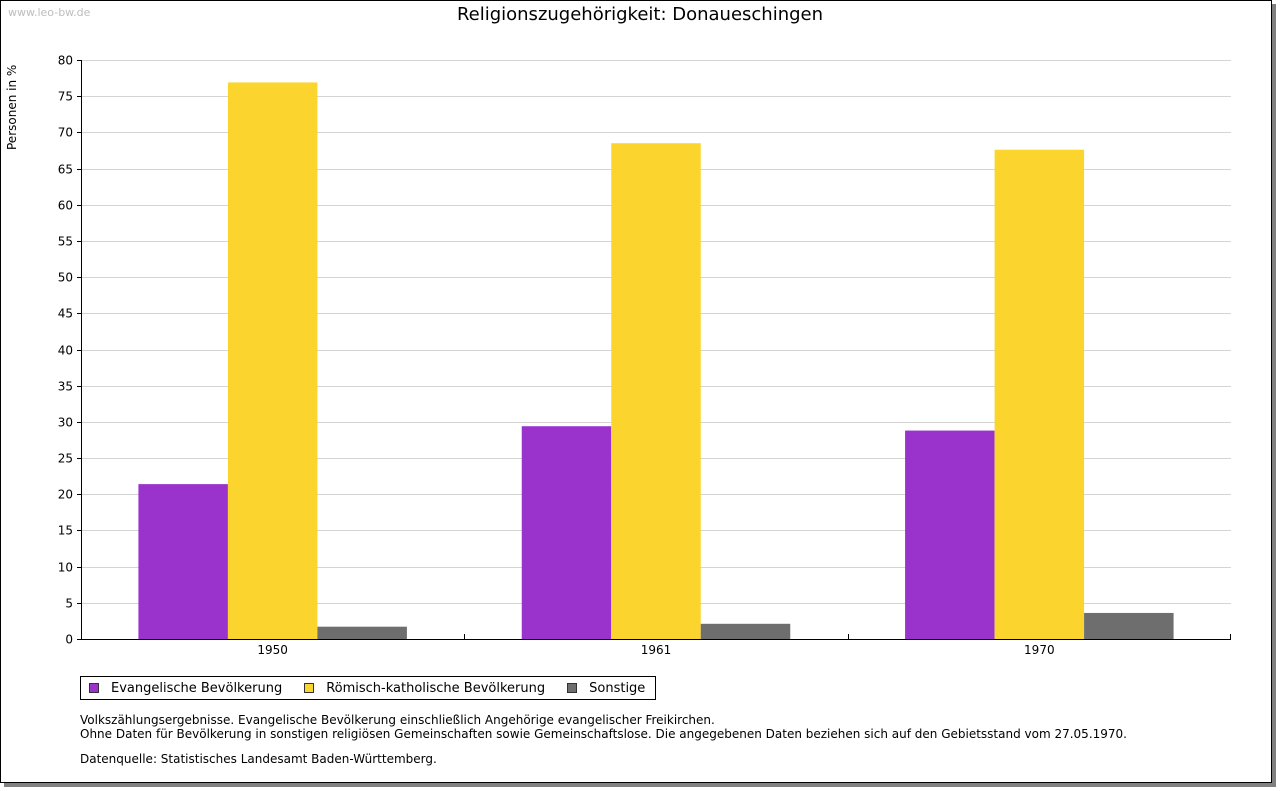 Image resolution: width=1280 pixels, height=791 pixels. I want to click on legend-label: Sonstige, so click(617, 688).